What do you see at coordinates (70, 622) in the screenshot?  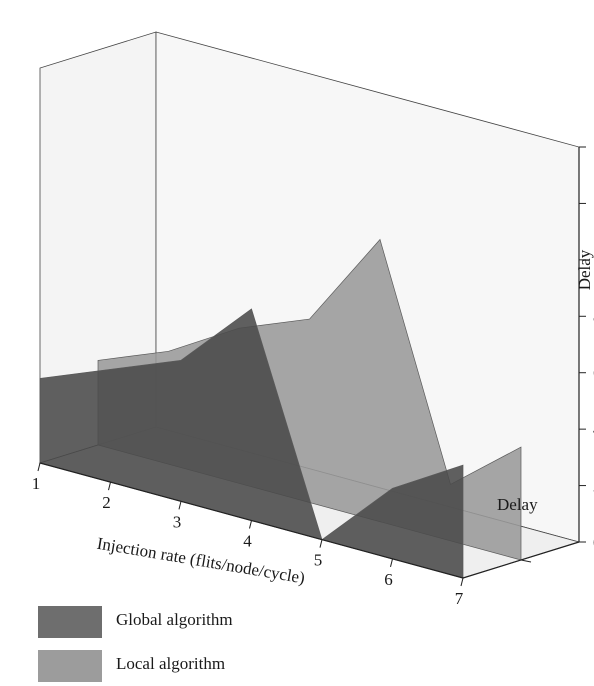 I see `legend-swatch-global` at bounding box center [70, 622].